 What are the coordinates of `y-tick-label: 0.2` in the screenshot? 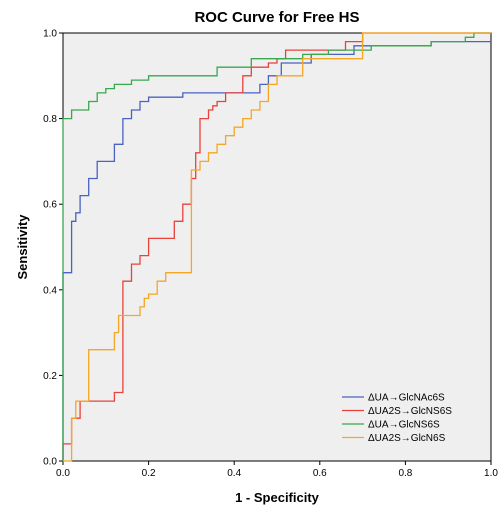 It's located at (50, 376).